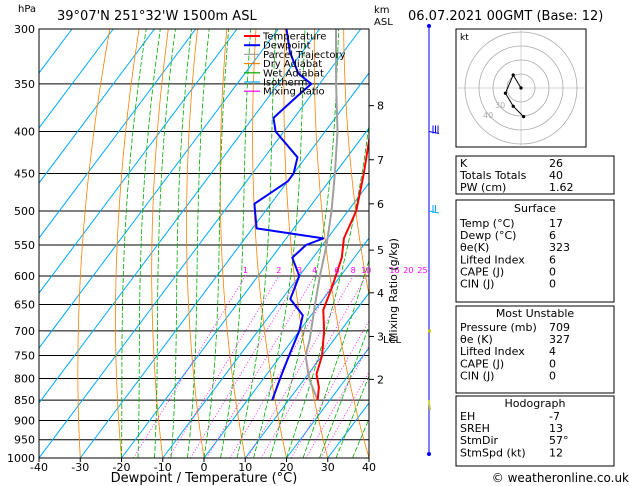 The height and width of the screenshot is (486, 629). What do you see at coordinates (477, 375) in the screenshot?
I see `most-unstable-label: CIN (J)` at bounding box center [477, 375].